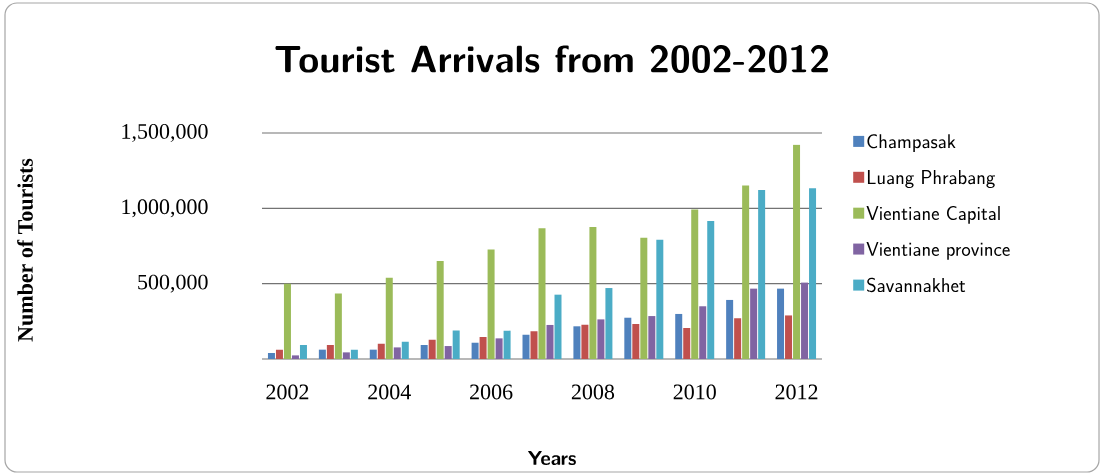 The width and height of the screenshot is (1104, 475). What do you see at coordinates (694, 392) in the screenshot?
I see `x-tick-label: 2010` at bounding box center [694, 392].